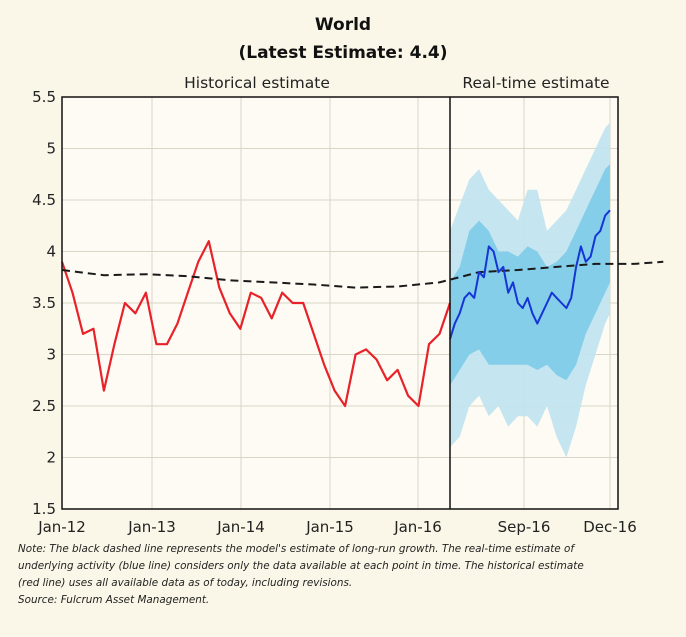 This screenshot has width=686, height=637. Describe the element at coordinates (329, 527) in the screenshot. I see `x-tick-label: Jan-15` at that location.